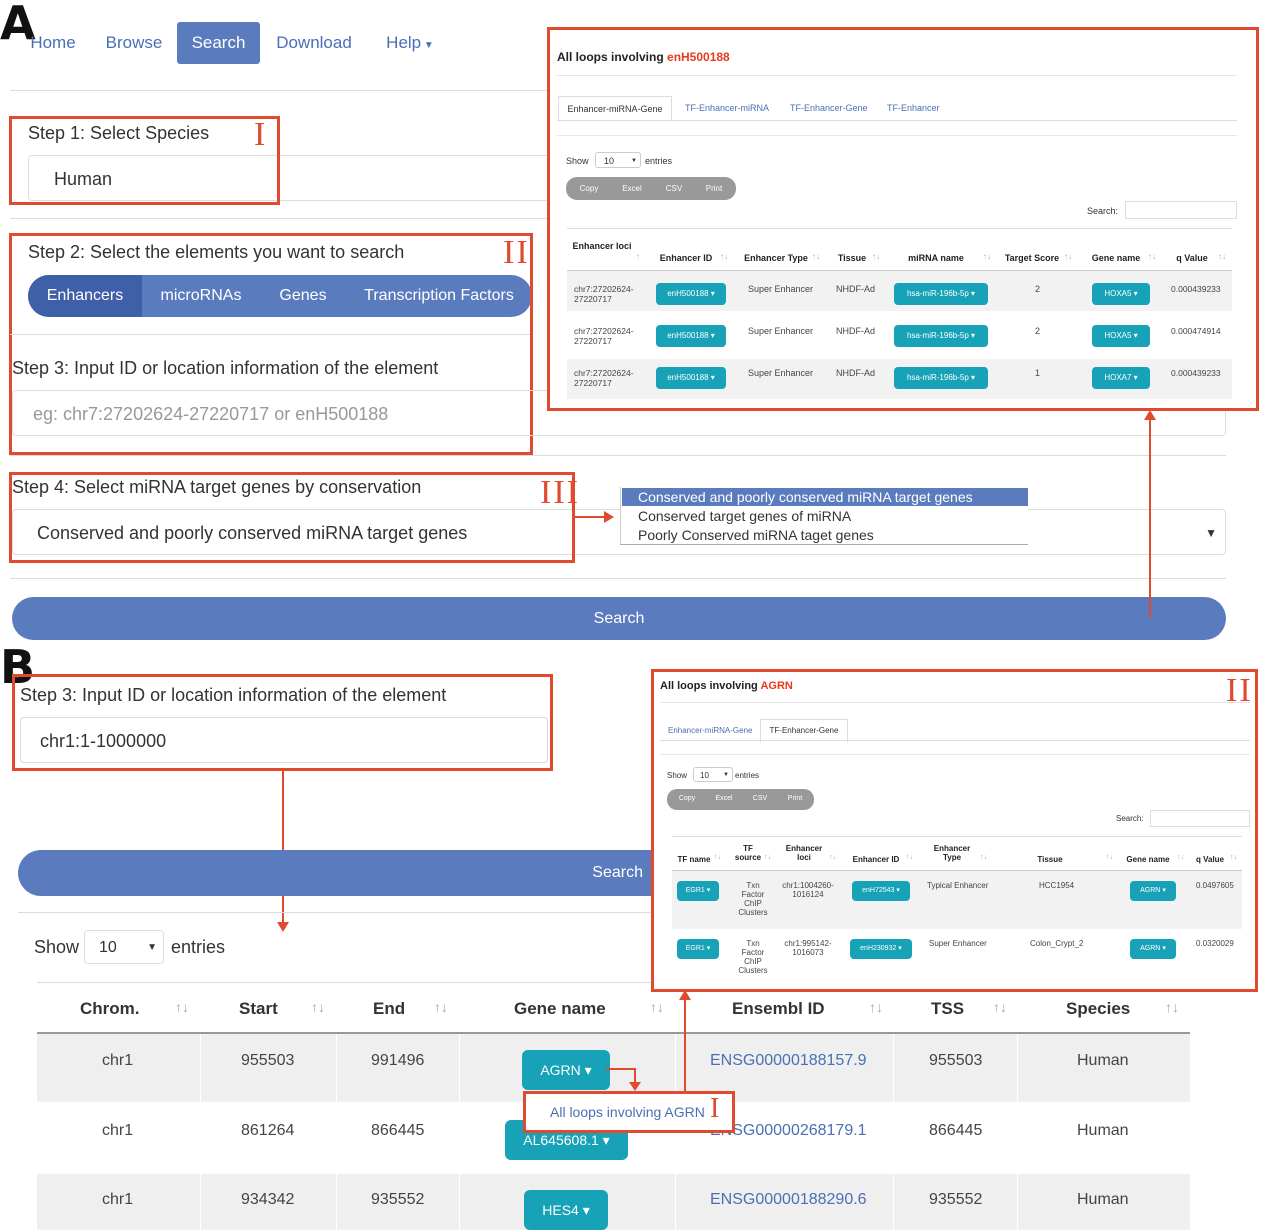 This screenshot has height=1230, width=1270. I want to click on tab-enhancer-mirna-gene-b: Enhancer-miRNA-Gene, so click(710, 730).